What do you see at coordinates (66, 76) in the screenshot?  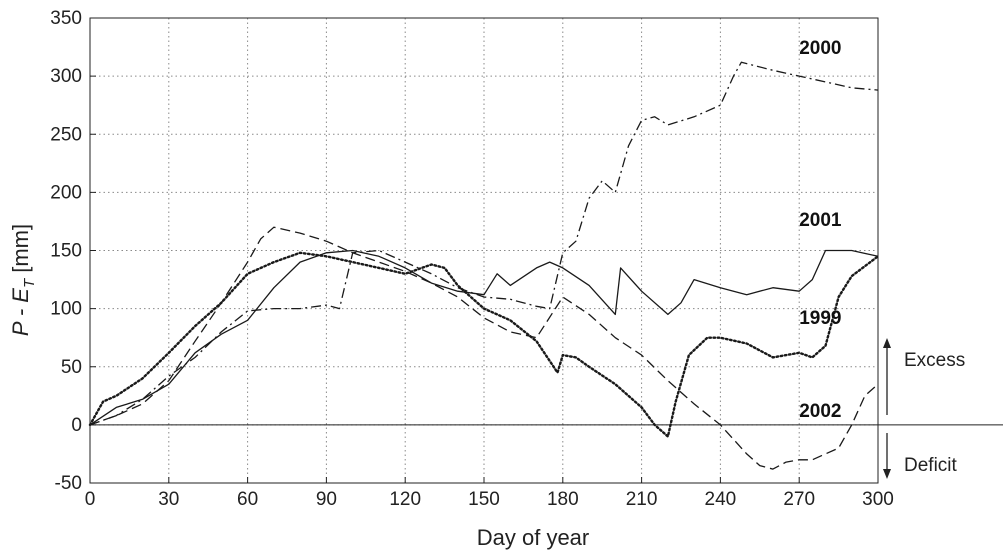 I see `y-tick-label: 300` at bounding box center [66, 76].